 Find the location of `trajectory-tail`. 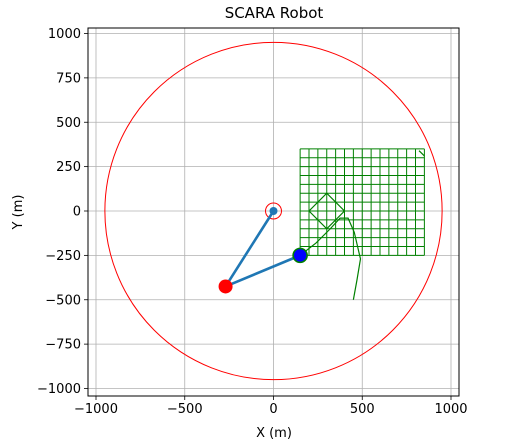

trajectory-tail is located at coordinates (421, 153).